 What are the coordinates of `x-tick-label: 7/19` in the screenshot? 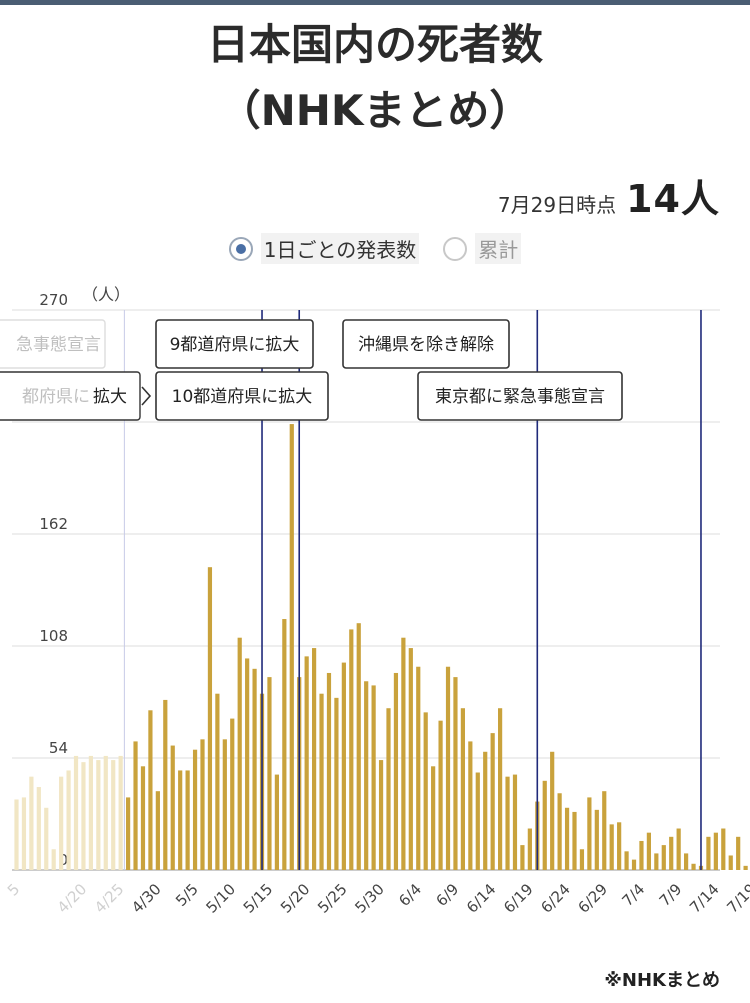 It's located at (736, 898).